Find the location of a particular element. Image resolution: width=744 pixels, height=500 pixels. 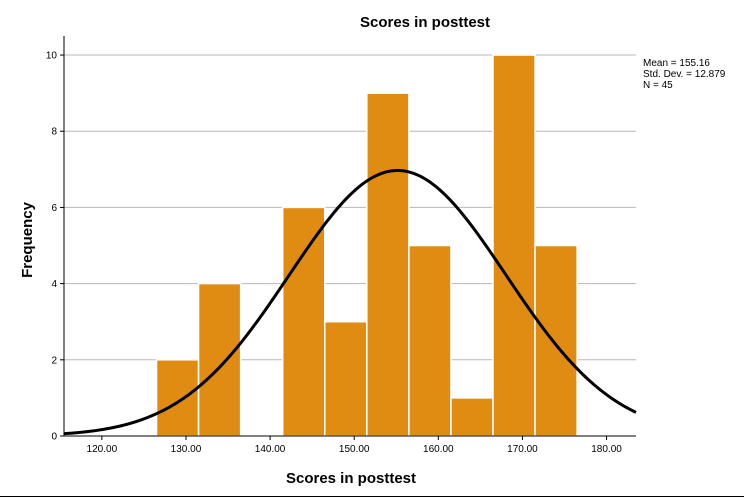

y-tick-label-5: 10 is located at coordinates (52, 56).